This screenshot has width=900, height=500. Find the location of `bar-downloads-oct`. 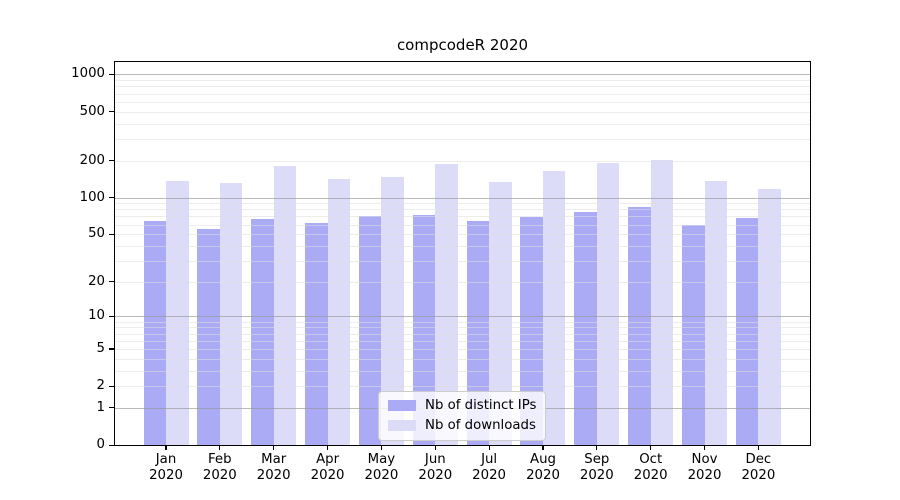

bar-downloads-oct is located at coordinates (662, 302).